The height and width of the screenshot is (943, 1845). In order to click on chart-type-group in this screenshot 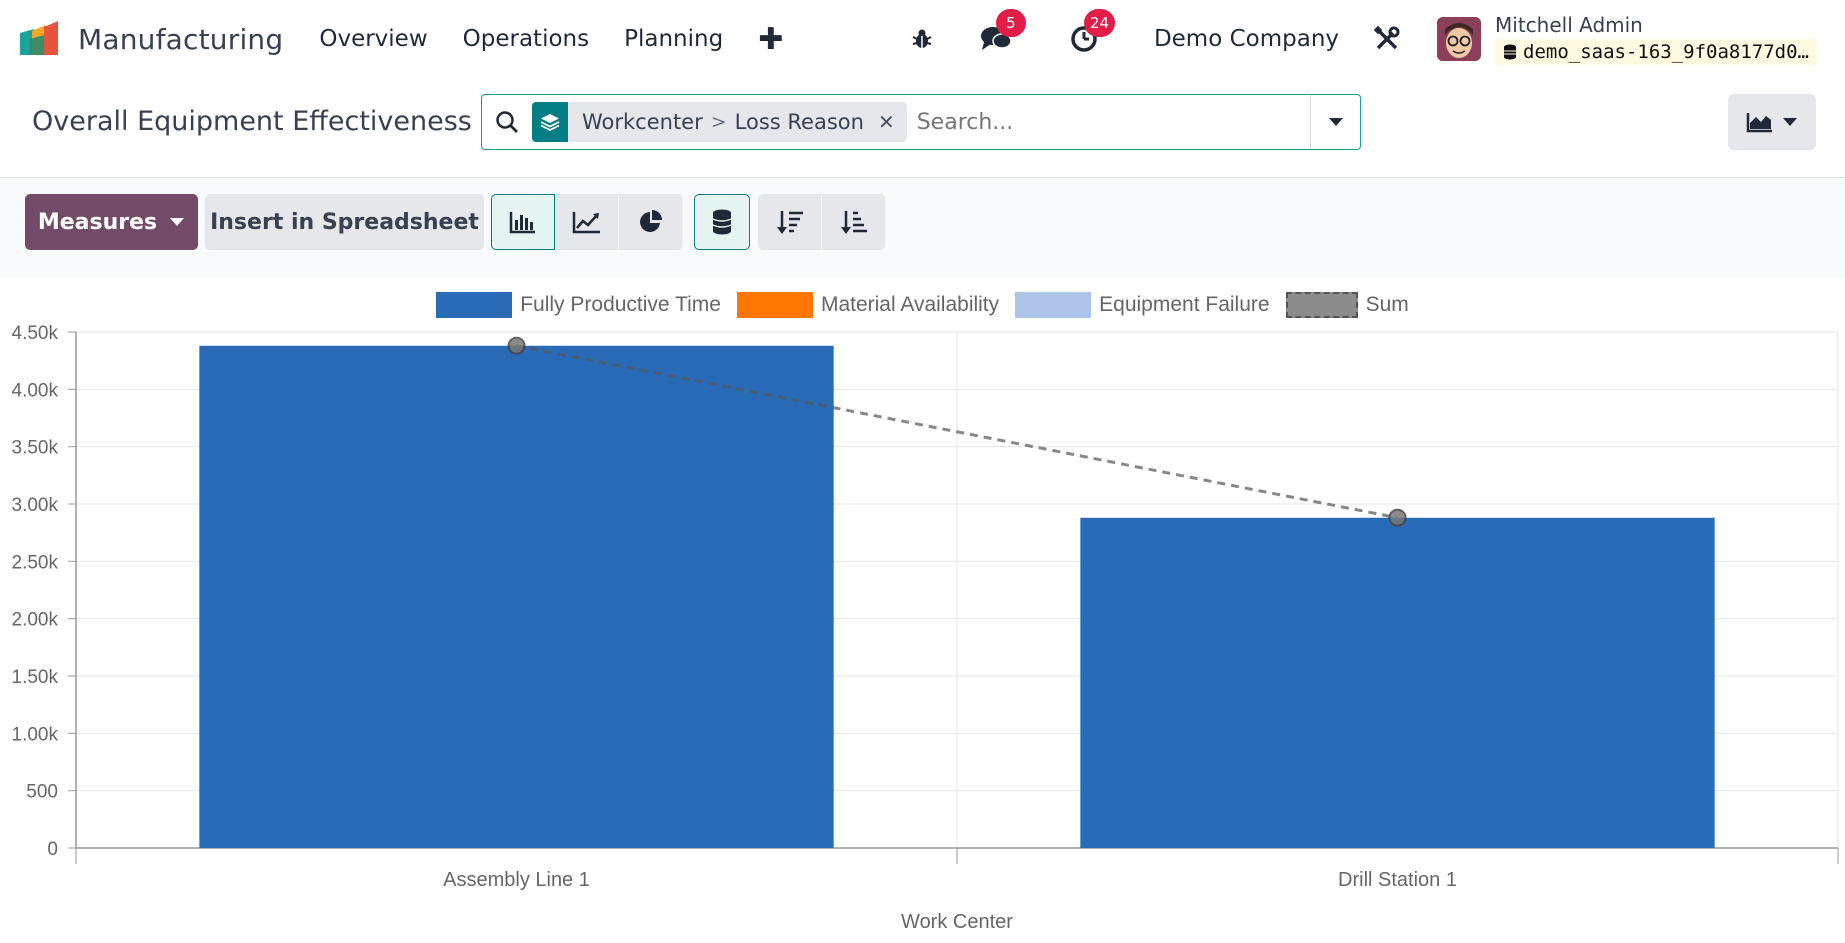, I will do `click(587, 222)`.